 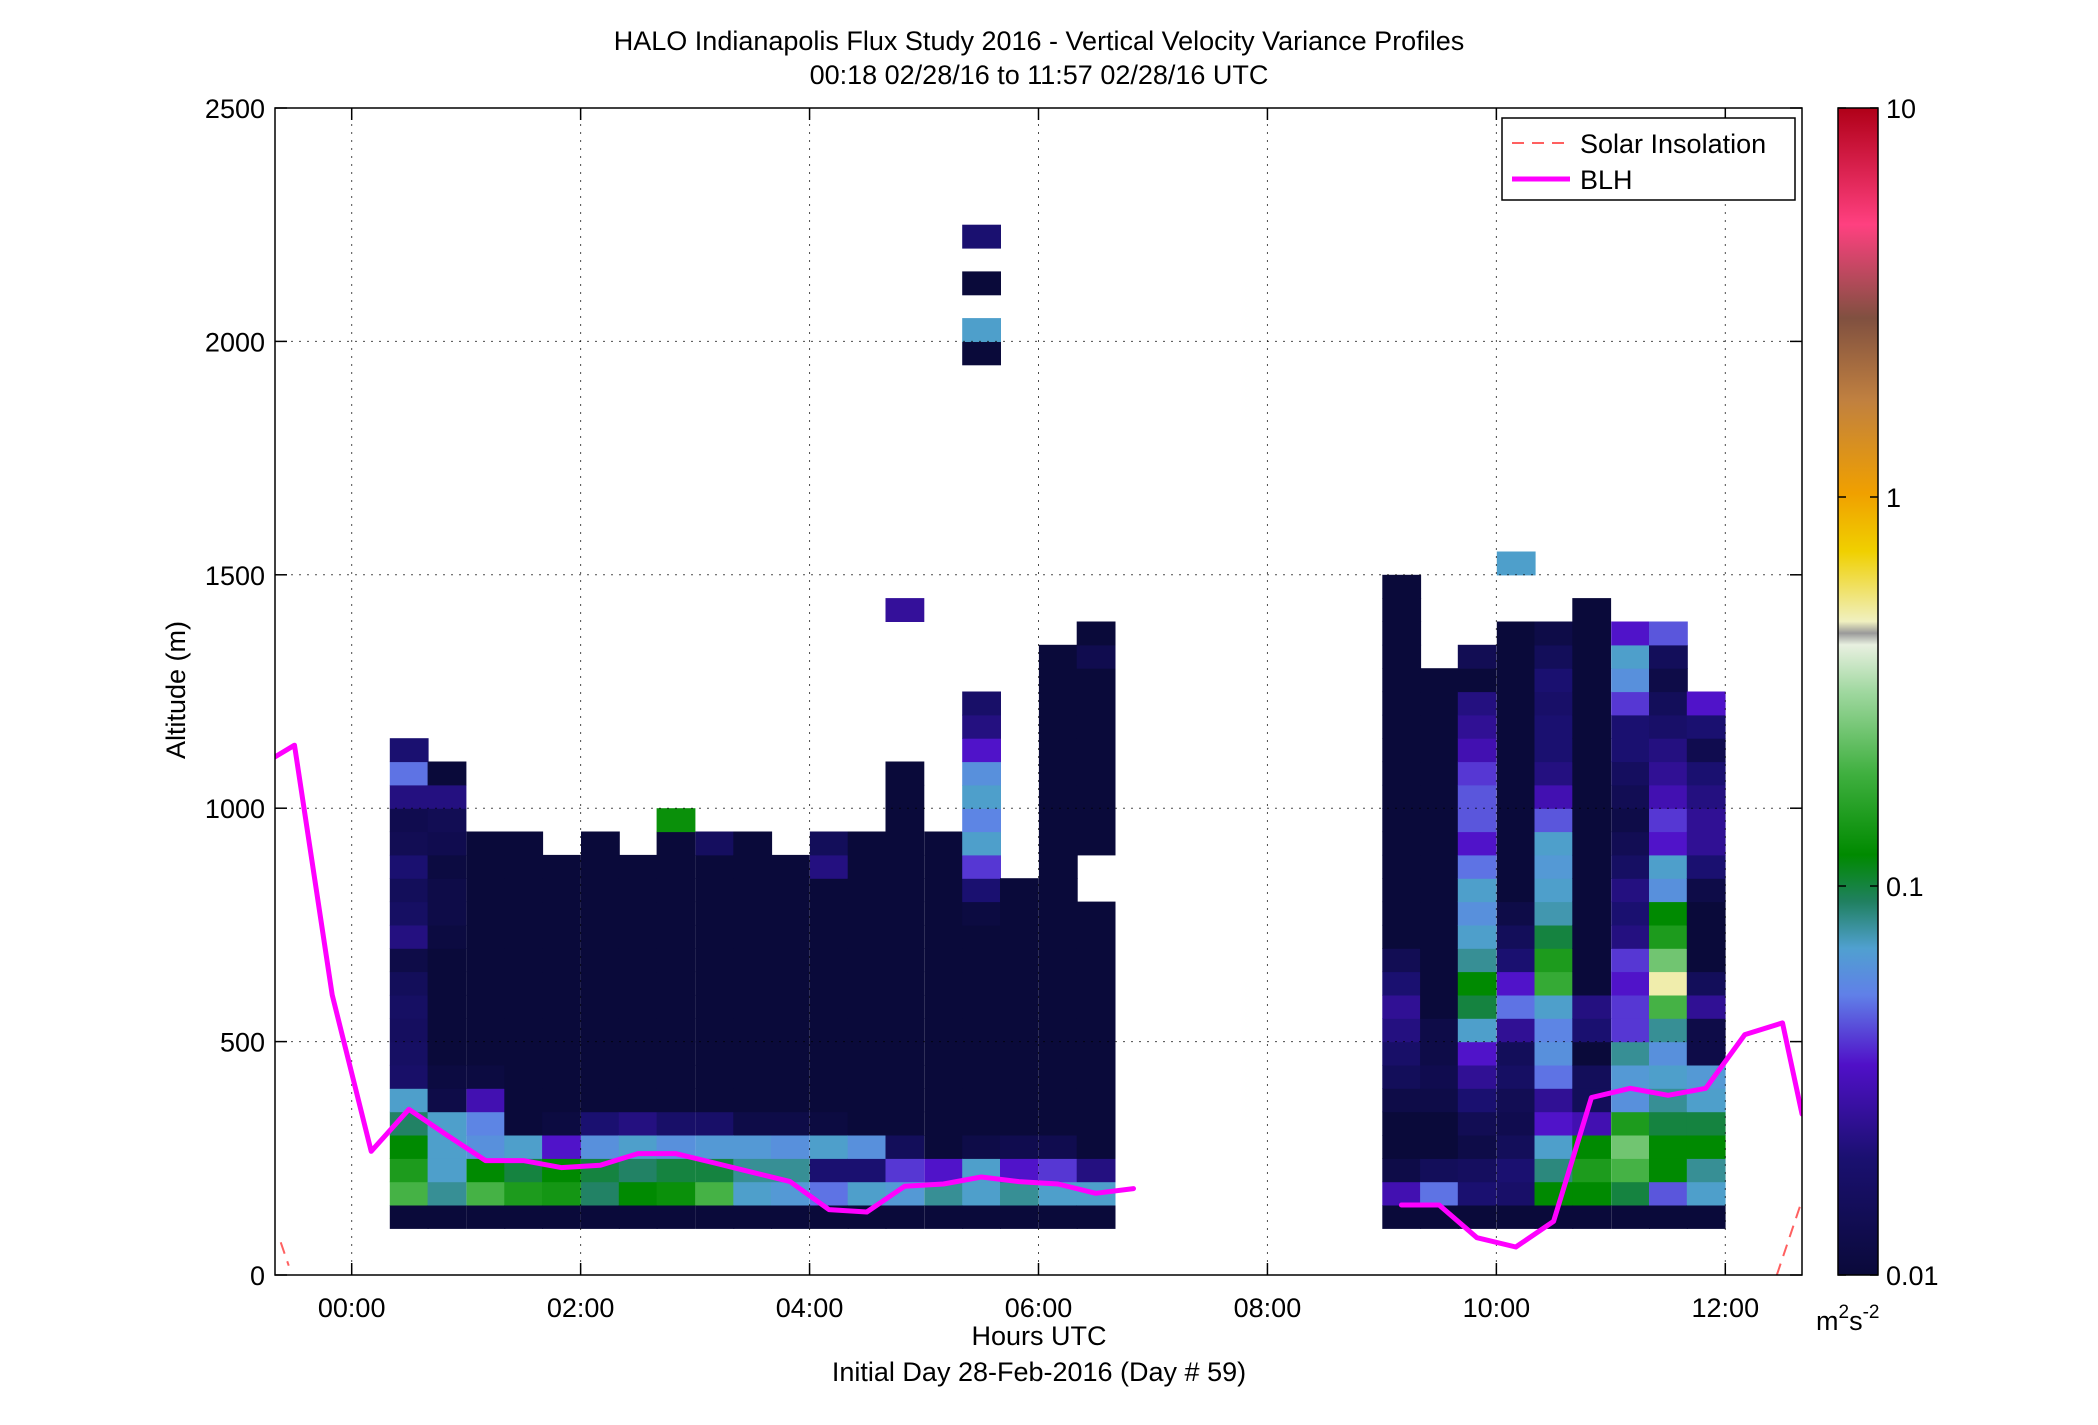 What do you see at coordinates (810, 1308) in the screenshot?
I see `x-tick-label: 04:00` at bounding box center [810, 1308].